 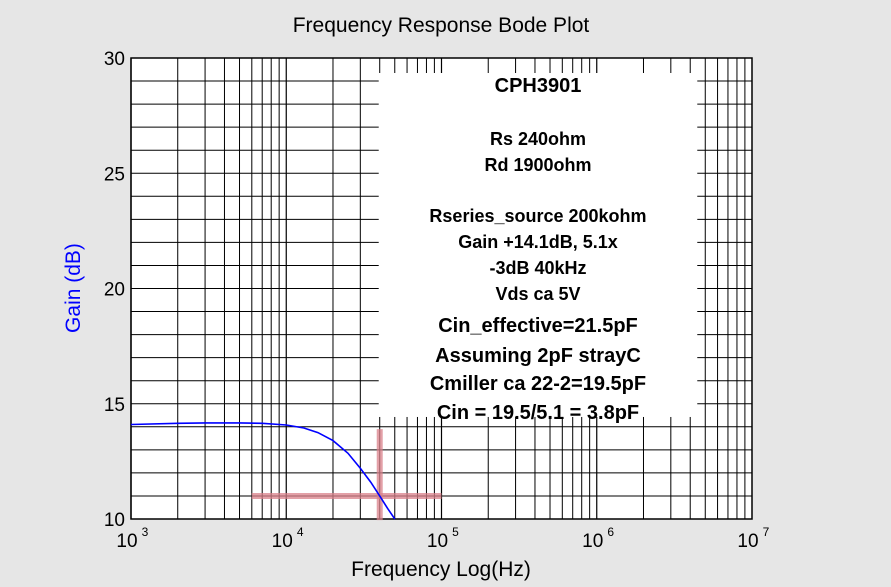 What do you see at coordinates (538, 326) in the screenshot?
I see `annotation-line: Cin_effective=21.5pF` at bounding box center [538, 326].